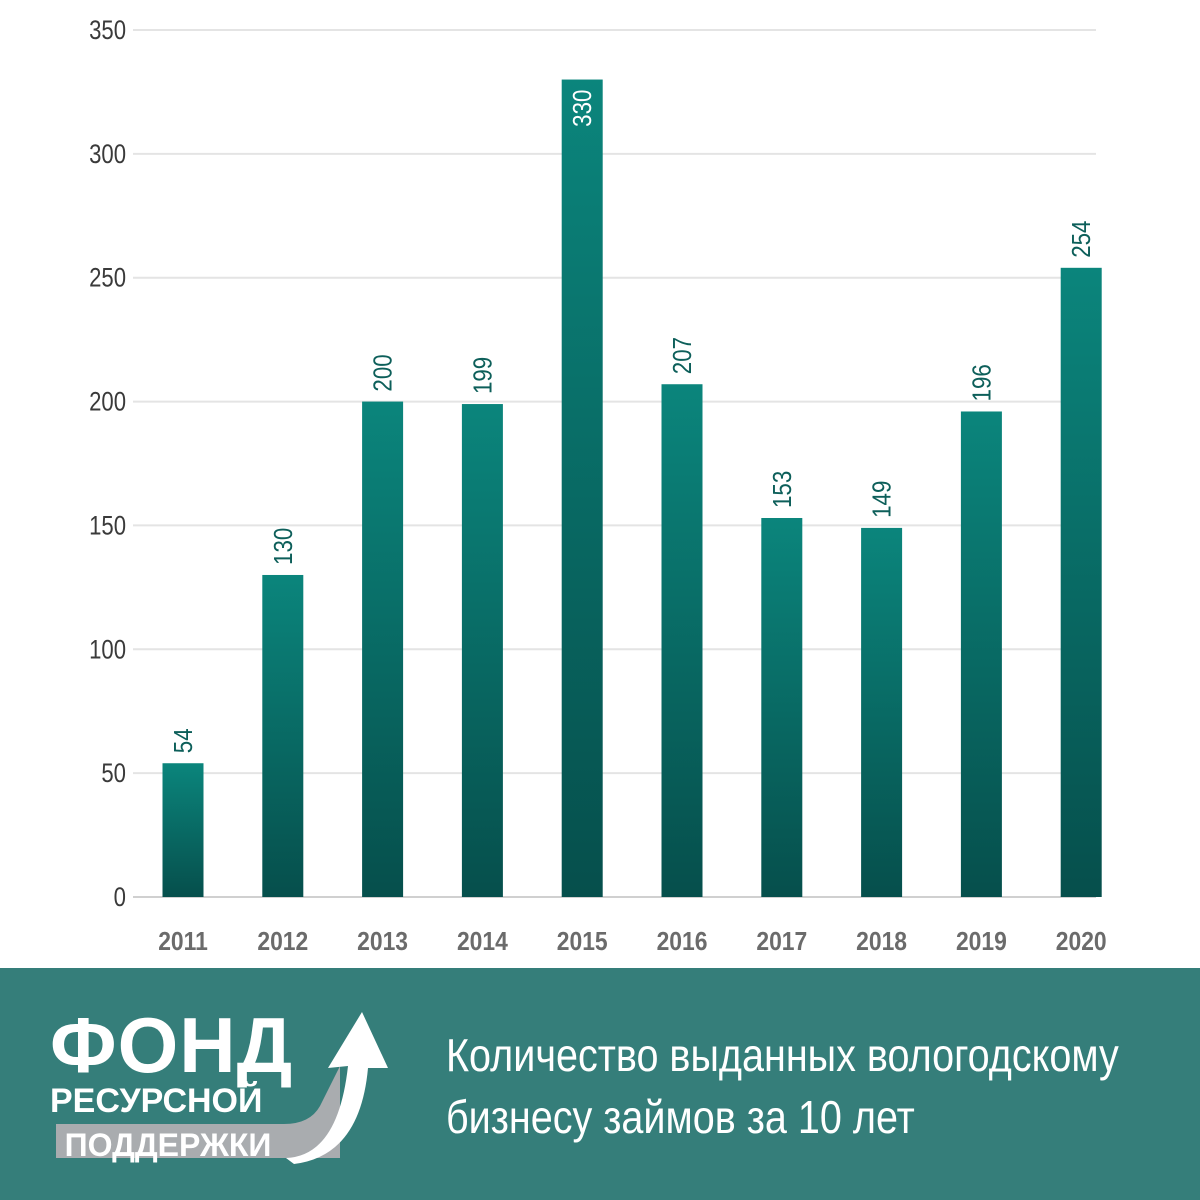 The height and width of the screenshot is (1200, 1200). I want to click on data-label-2015: 330, so click(583, 108).